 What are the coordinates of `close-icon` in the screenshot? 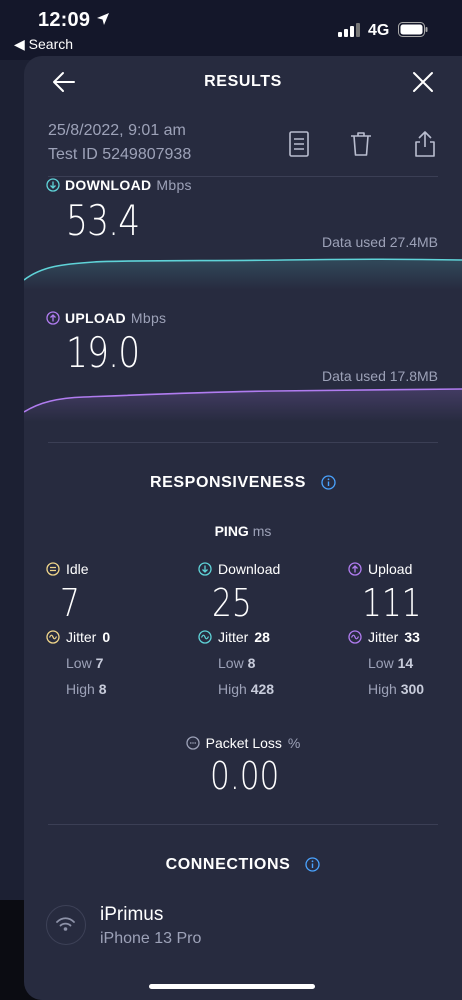 It's located at (423, 82).